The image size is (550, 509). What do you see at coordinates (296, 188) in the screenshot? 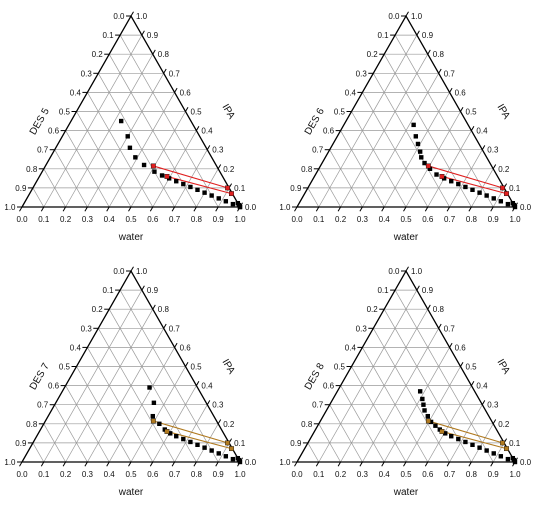
I see `tick-label-des: 0.9` at bounding box center [296, 188].